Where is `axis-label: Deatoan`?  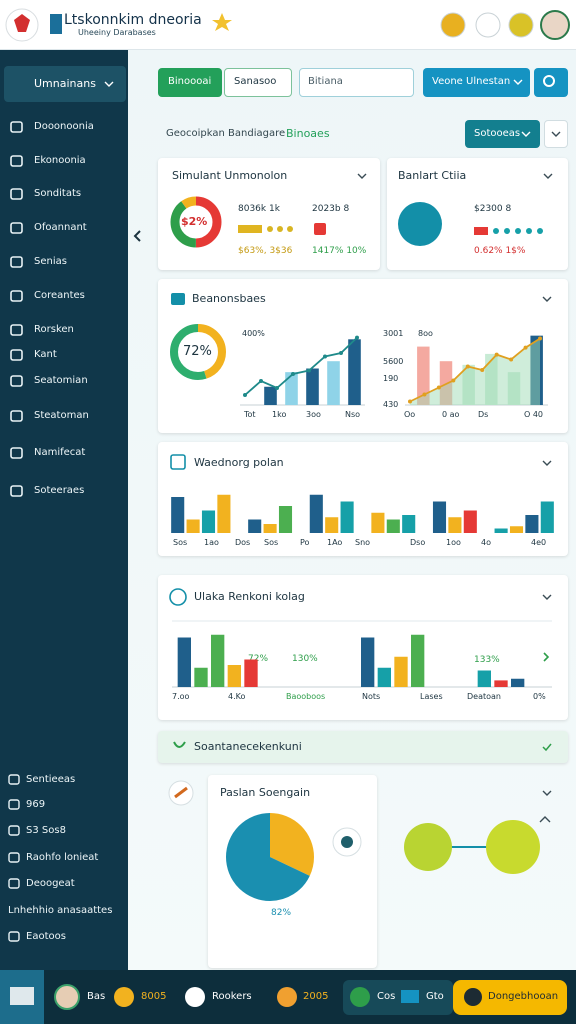
axis-label: Deatoan is located at coordinates (484, 696).